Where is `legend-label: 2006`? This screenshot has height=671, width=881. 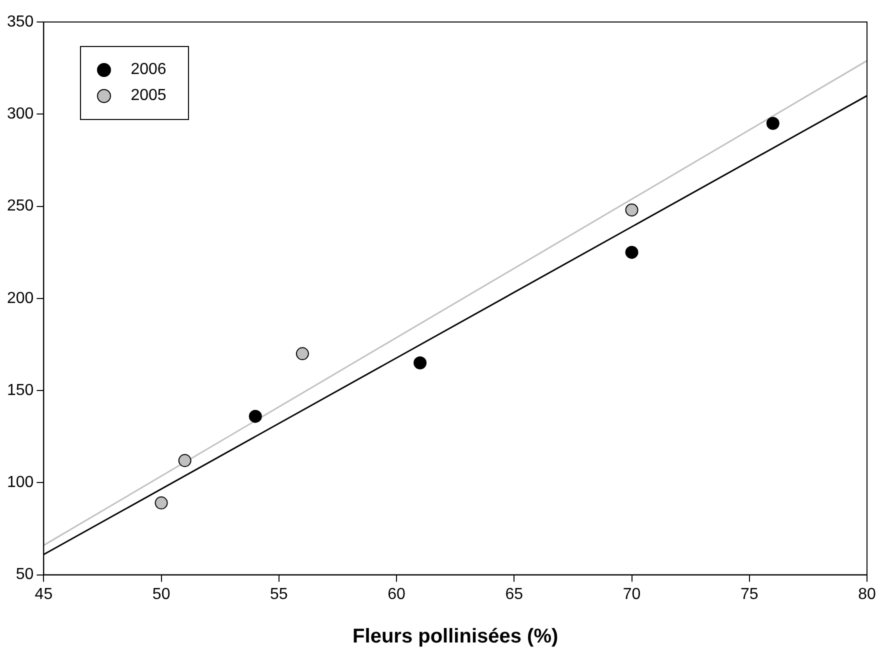
legend-label: 2006 is located at coordinates (148, 70).